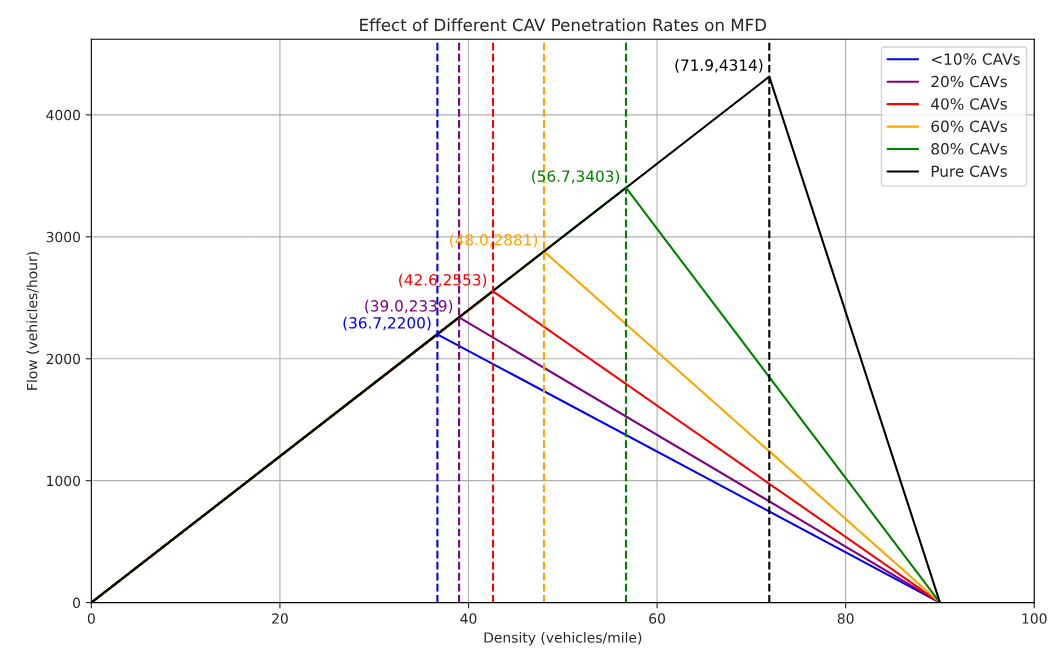  I want to click on y-tick-label: 3000, so click(63, 237).